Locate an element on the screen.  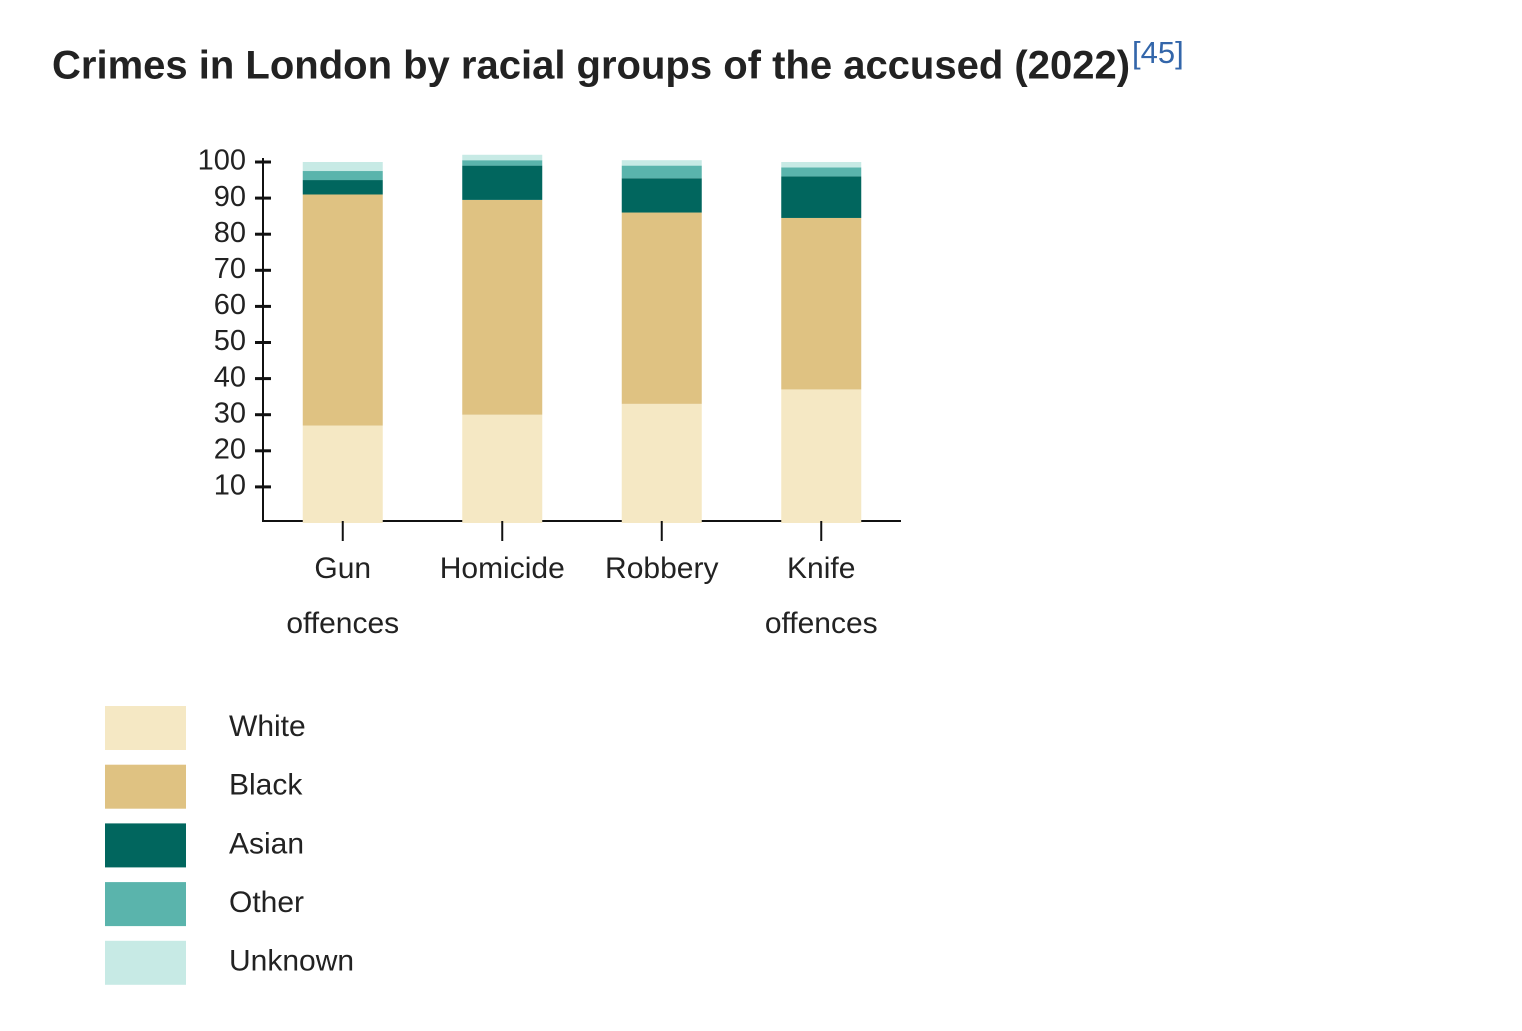
x-tick-label: Gun offences is located at coordinates (343, 596).